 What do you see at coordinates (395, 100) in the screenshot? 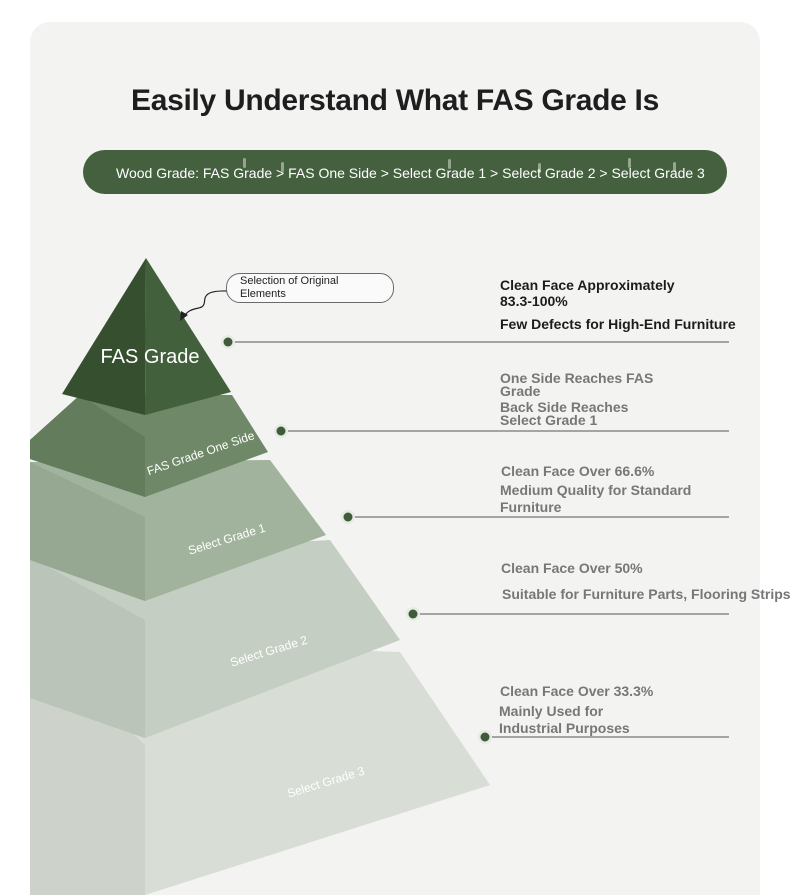
I see `page-title: Easily Understand What FAS Grade Is` at bounding box center [395, 100].